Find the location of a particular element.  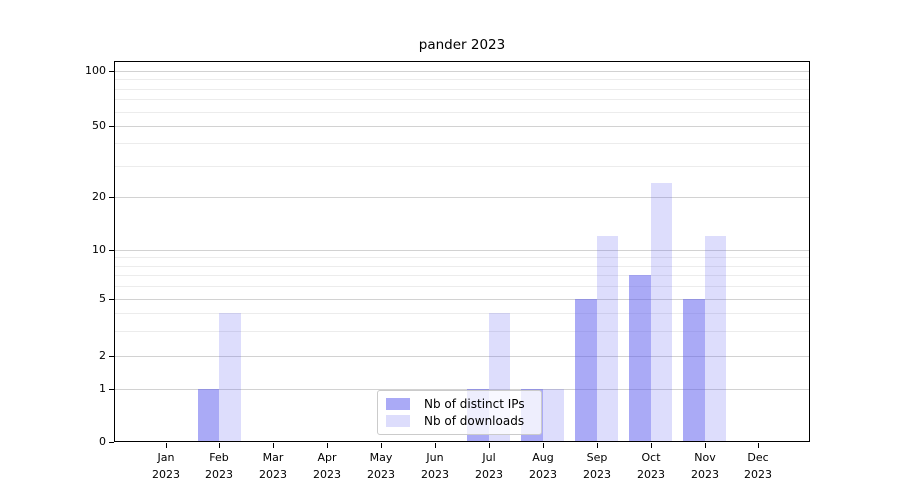

x-label-month: Apr is located at coordinates (327, 457).